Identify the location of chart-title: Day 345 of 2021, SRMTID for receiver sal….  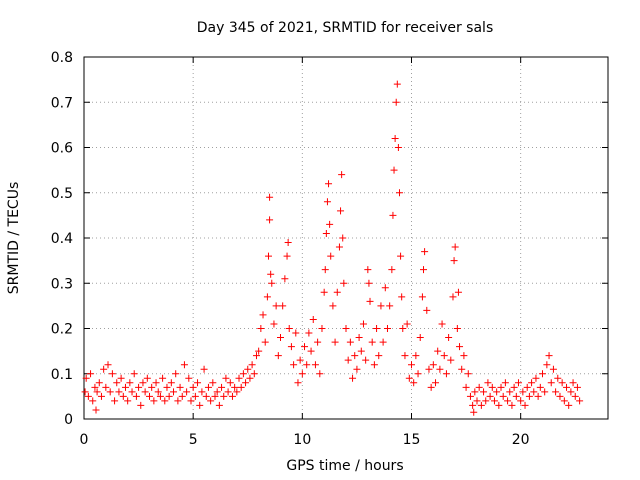
(345, 28).